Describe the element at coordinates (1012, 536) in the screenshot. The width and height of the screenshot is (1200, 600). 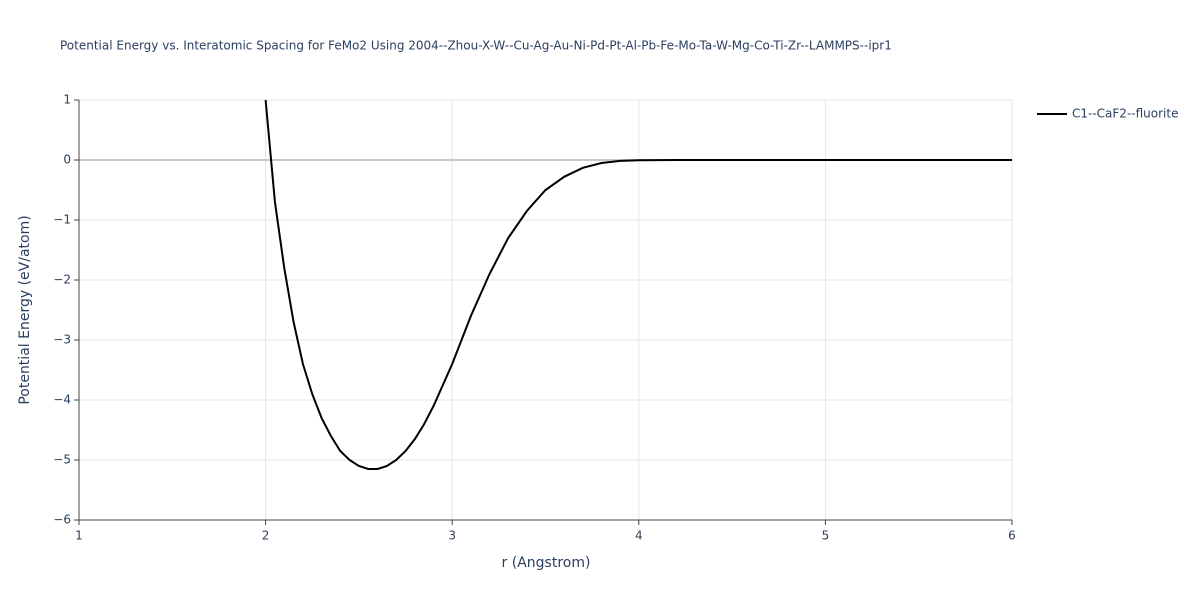
I see `x-tick-label: 6` at that location.